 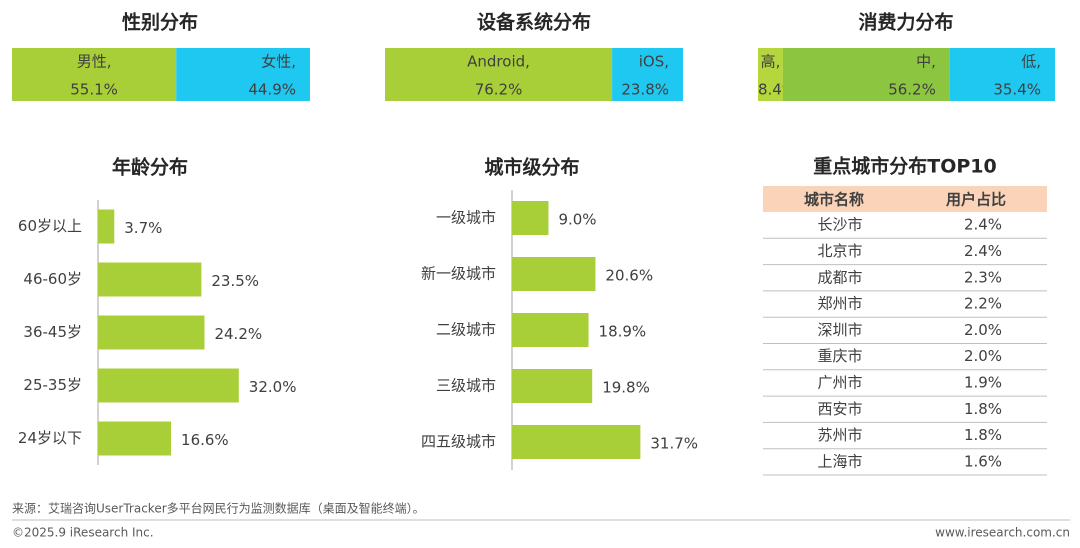 What do you see at coordinates (531, 167) in the screenshot?
I see `chart-title: 城市级分布` at bounding box center [531, 167].